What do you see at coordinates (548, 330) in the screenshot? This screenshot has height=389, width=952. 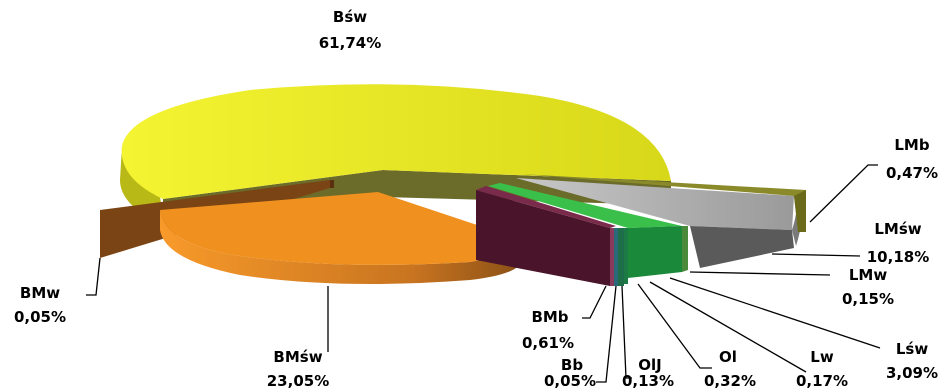 I see `label-bmb: BMb 0,61%` at bounding box center [548, 330].